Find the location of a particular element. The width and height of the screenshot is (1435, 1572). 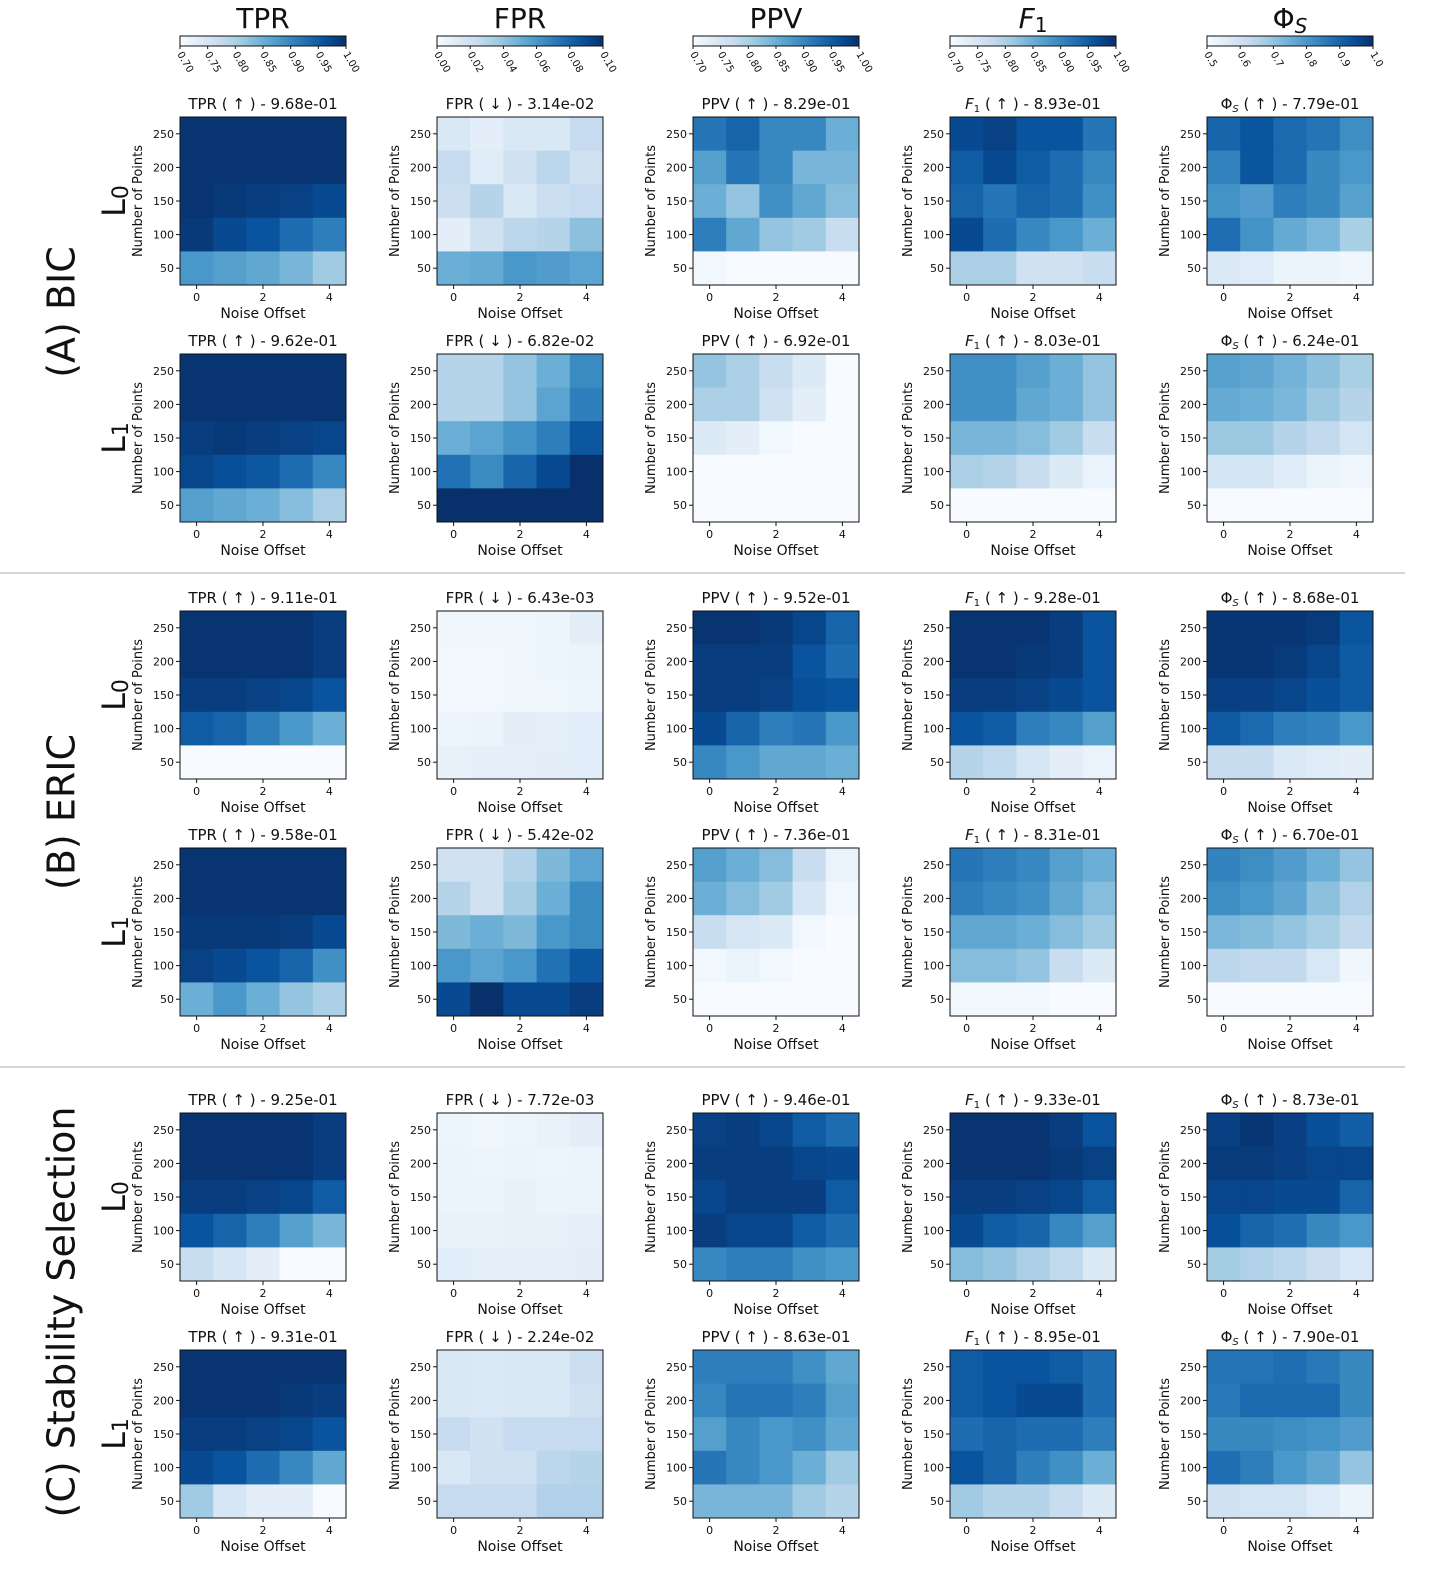

row-label-letter: L is located at coordinates (114, 702).